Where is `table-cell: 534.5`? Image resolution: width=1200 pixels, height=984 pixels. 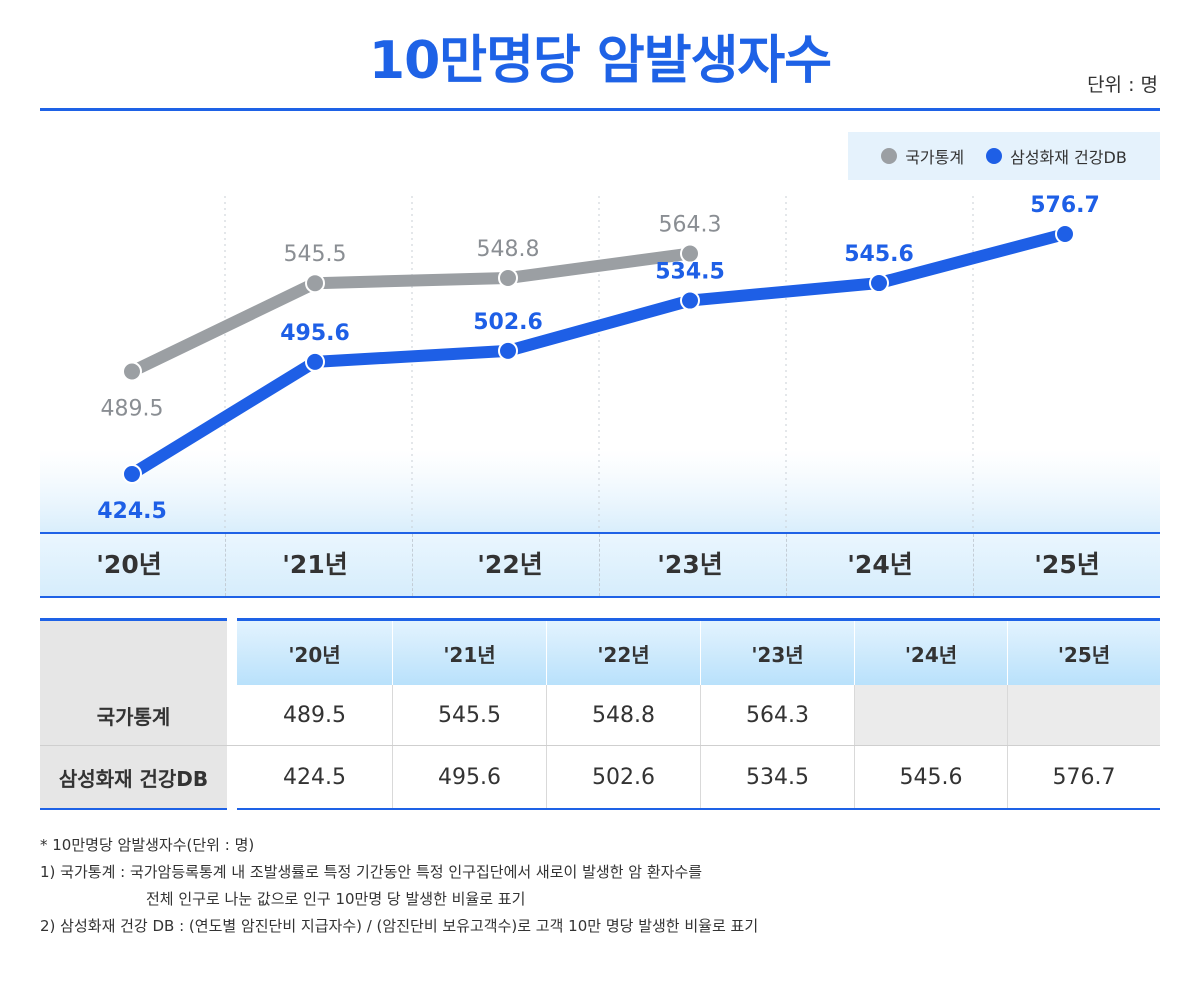 table-cell: 534.5 is located at coordinates (777, 777).